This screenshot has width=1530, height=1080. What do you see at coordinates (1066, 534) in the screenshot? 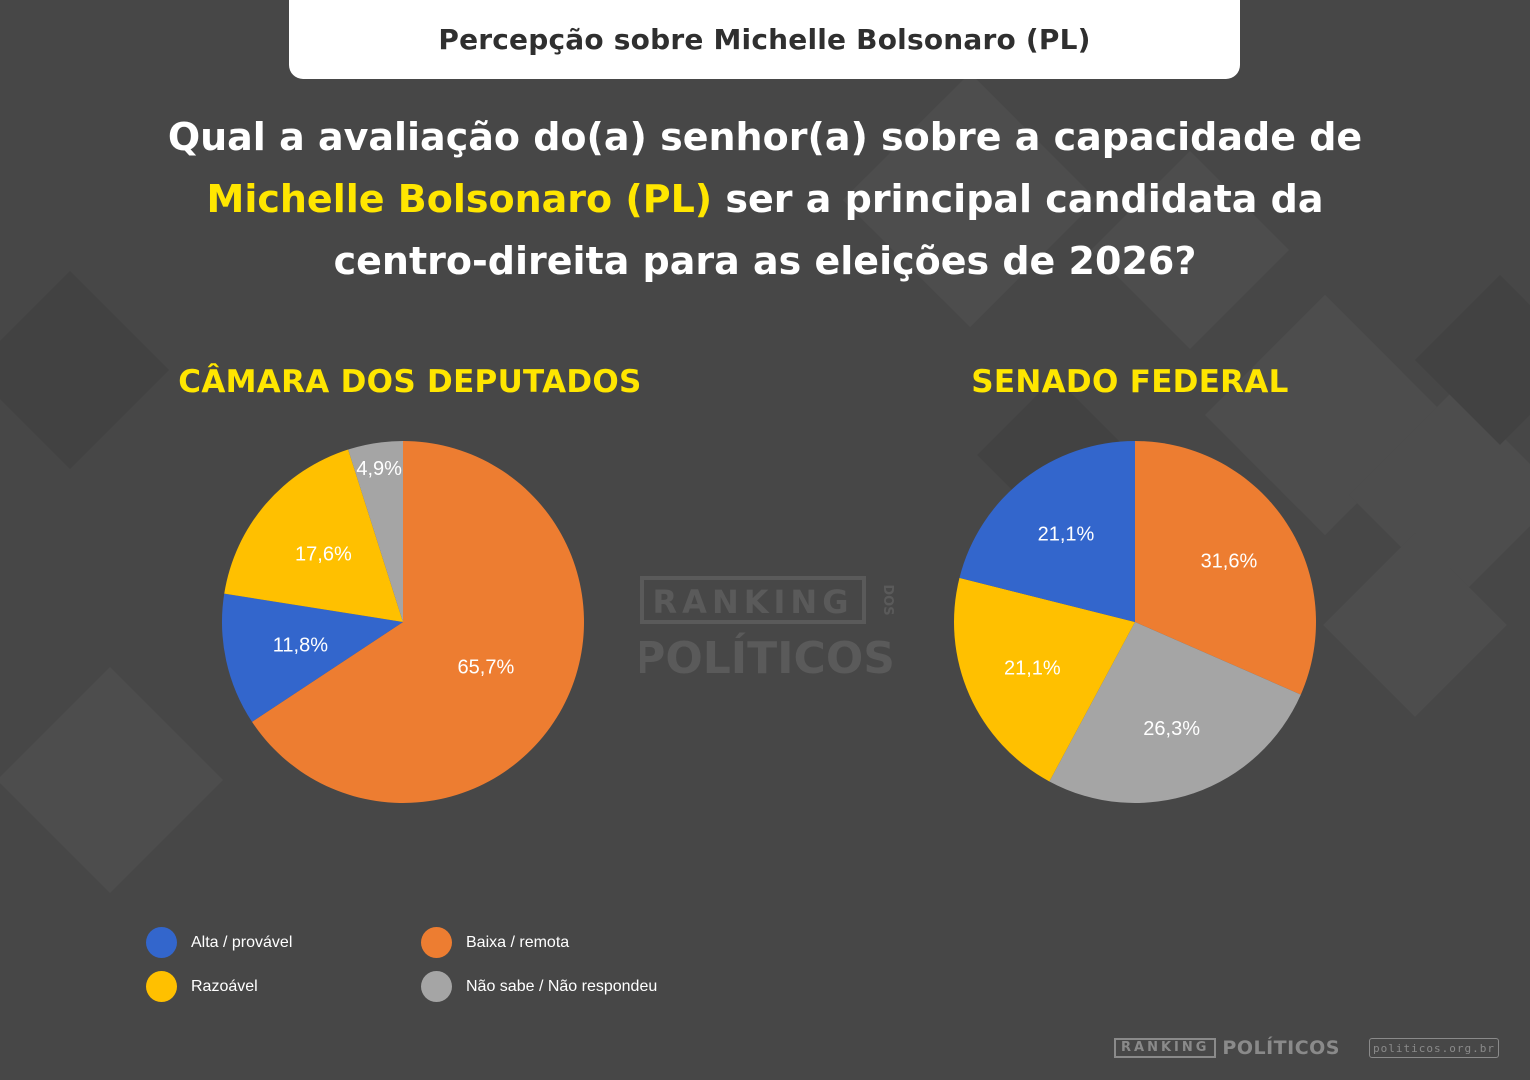
I see `data-label-alta-provavel: 21,1%` at bounding box center [1066, 534].